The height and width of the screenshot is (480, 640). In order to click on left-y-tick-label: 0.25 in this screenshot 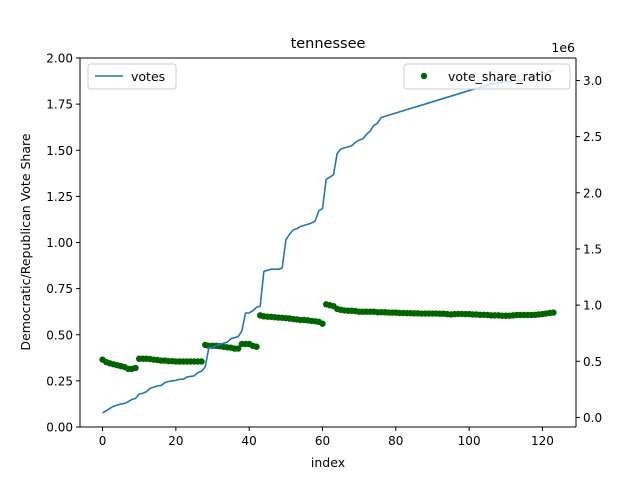, I will do `click(59, 381)`.